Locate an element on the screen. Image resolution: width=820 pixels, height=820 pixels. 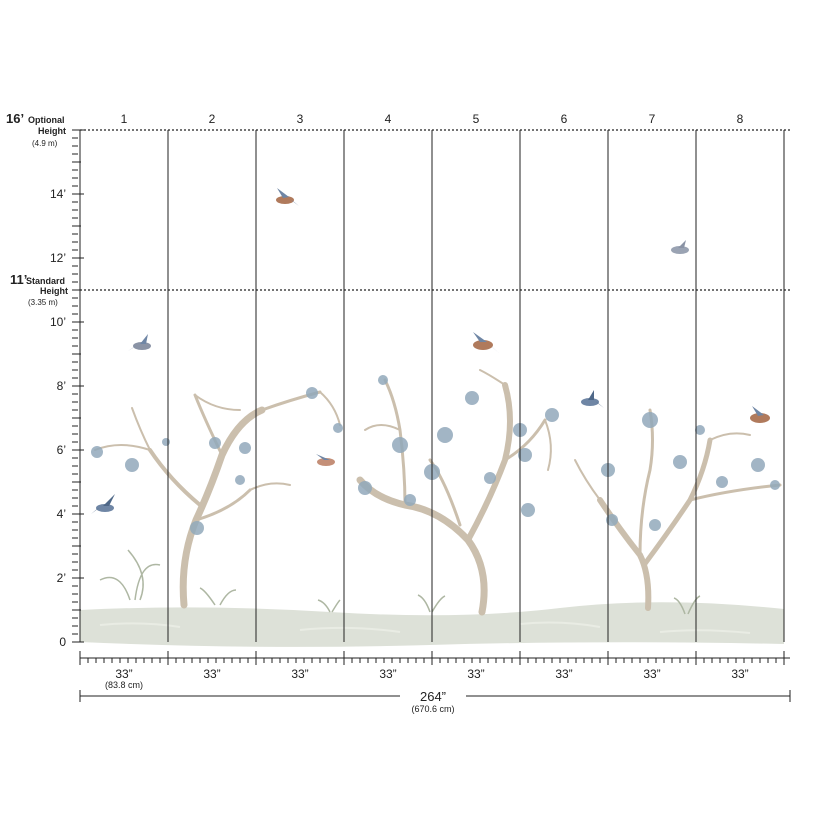
tree-center is located at coordinates (454, 492).